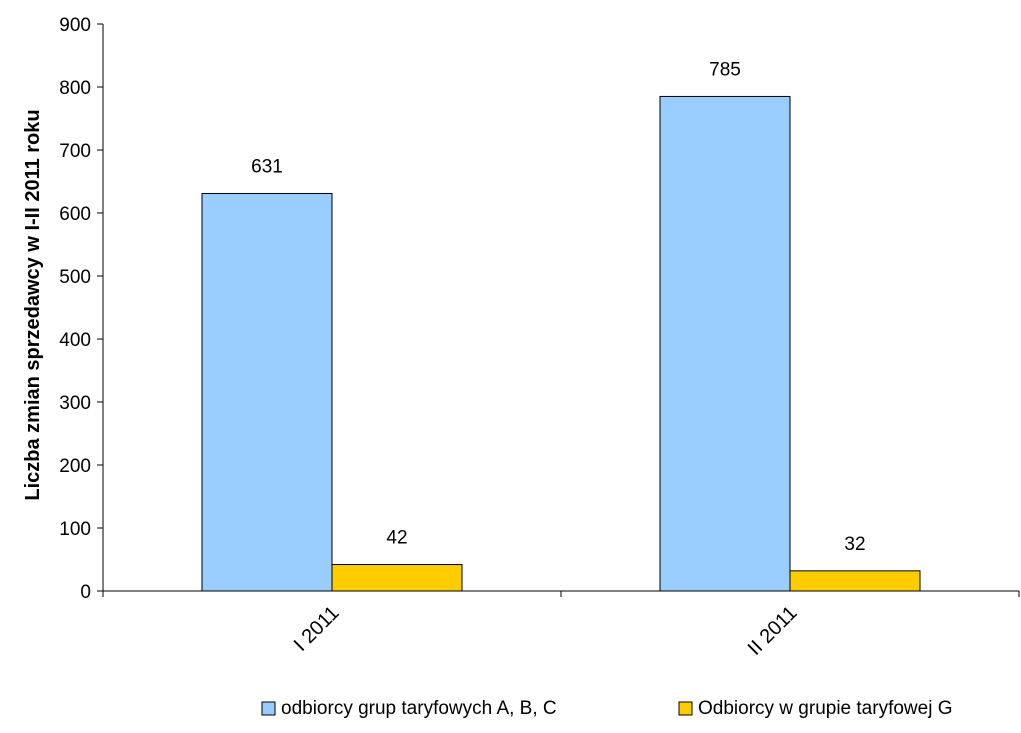 The width and height of the screenshot is (1021, 733). I want to click on y-tick-label: 500, so click(75, 277).